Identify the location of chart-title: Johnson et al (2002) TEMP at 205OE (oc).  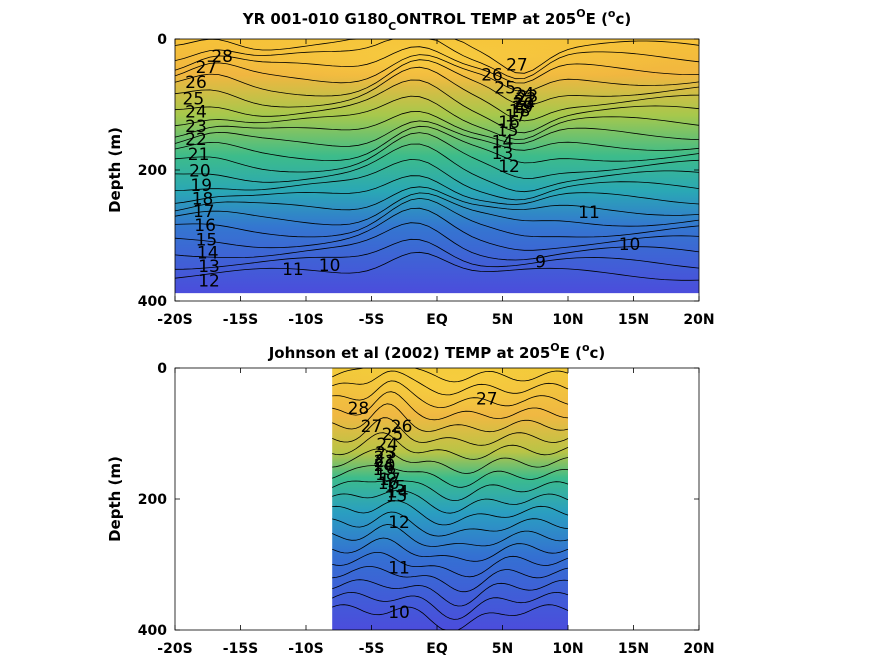
(437, 351).